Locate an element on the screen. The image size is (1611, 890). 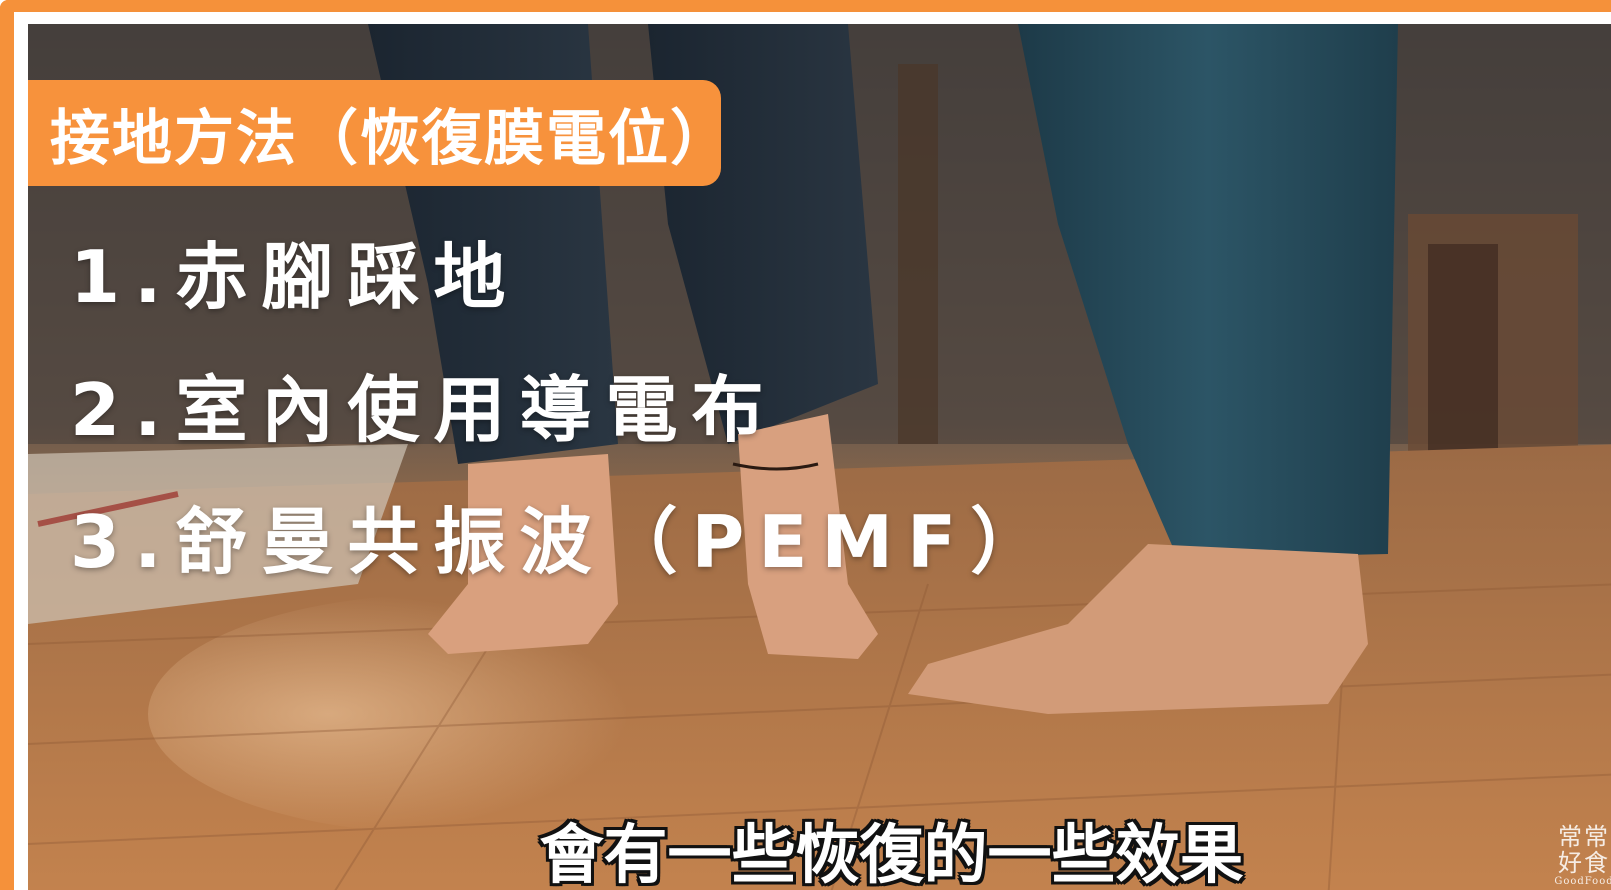
title-banner: 接地方法（恢復膜電位） is located at coordinates (379, 133).